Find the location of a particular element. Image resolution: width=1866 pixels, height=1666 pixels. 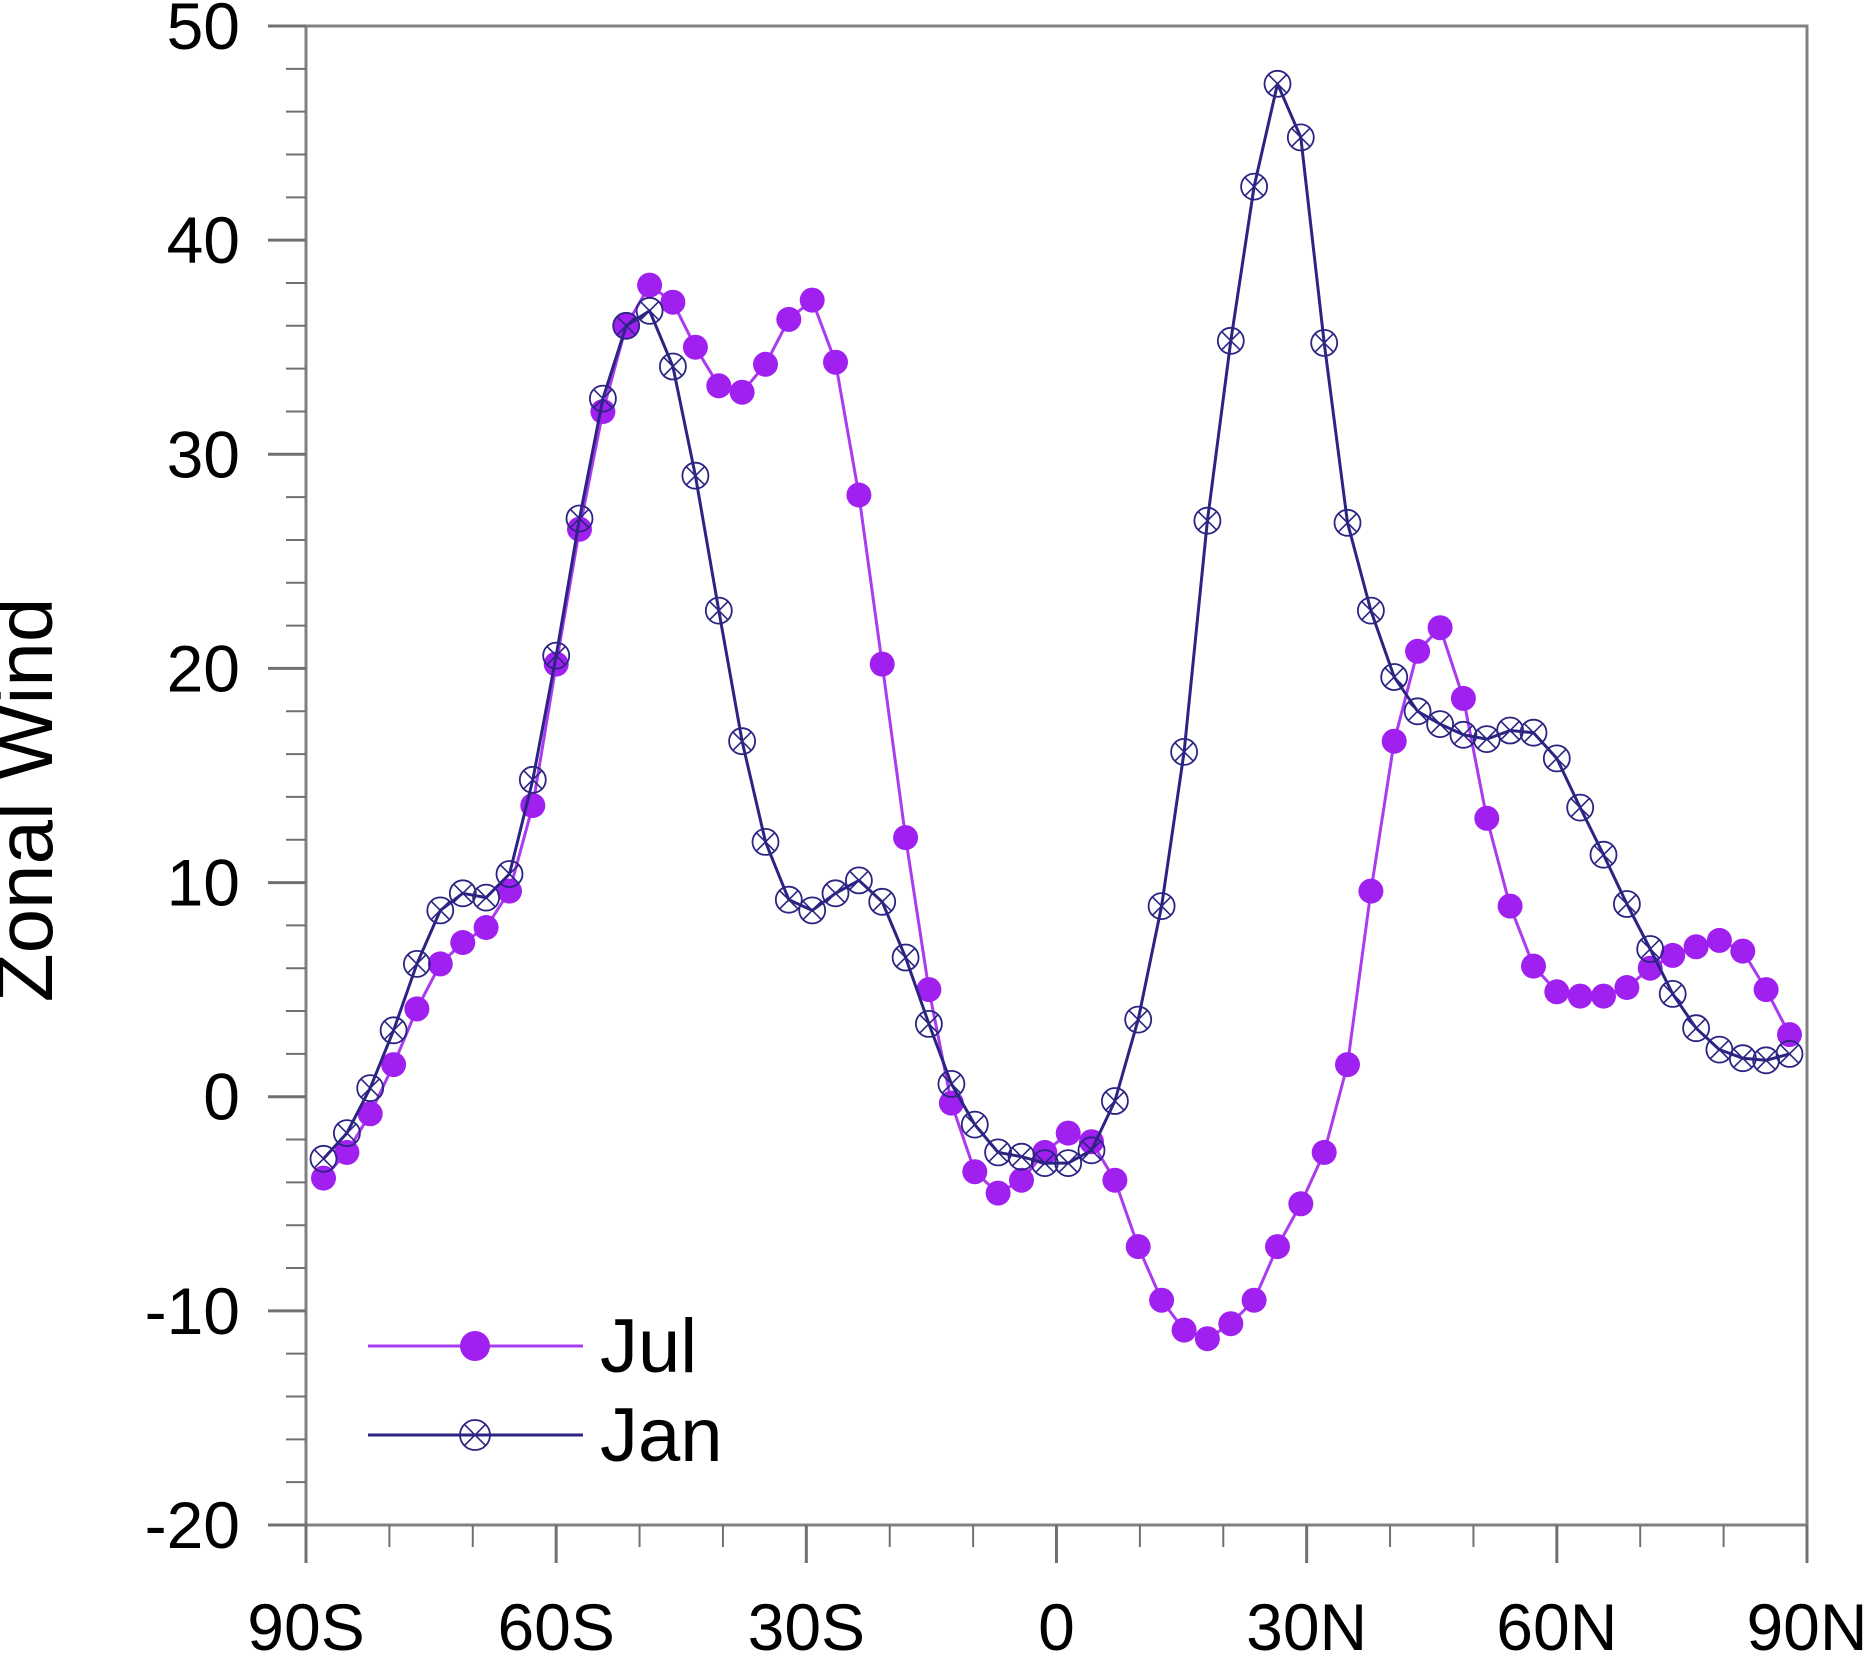

y-tick-label: 40 is located at coordinates (203, 240).